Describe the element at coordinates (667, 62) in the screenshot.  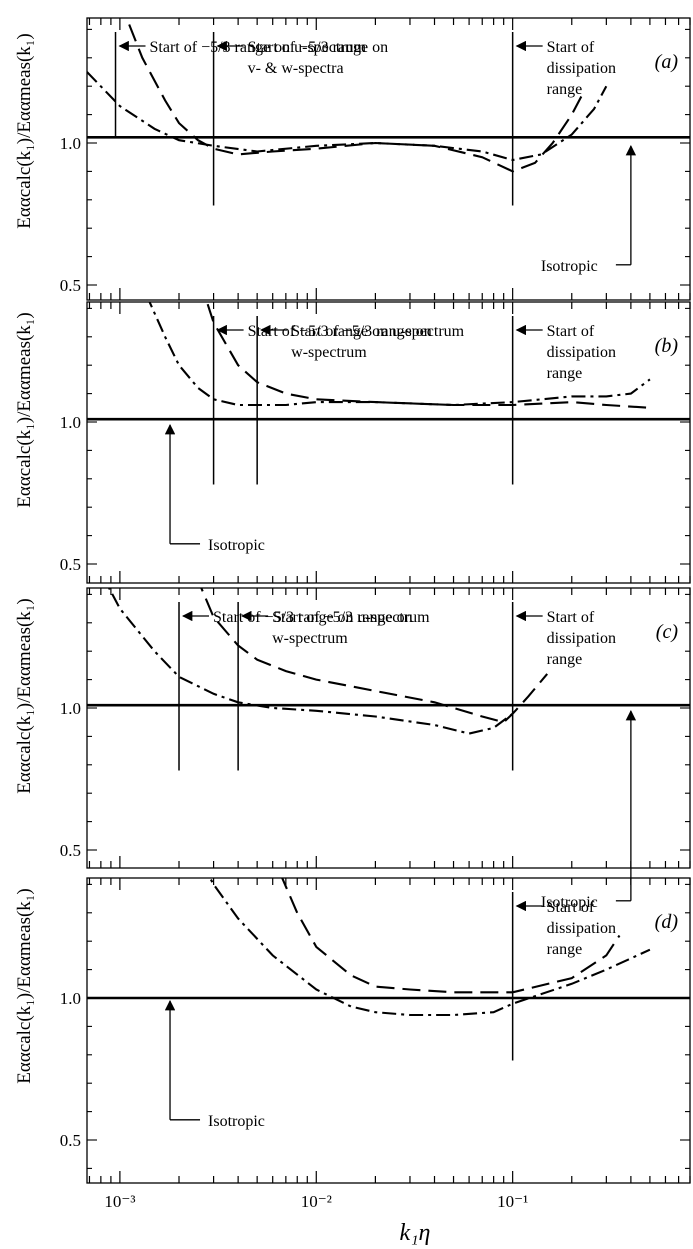
I see `panel-label: (a)` at that location.